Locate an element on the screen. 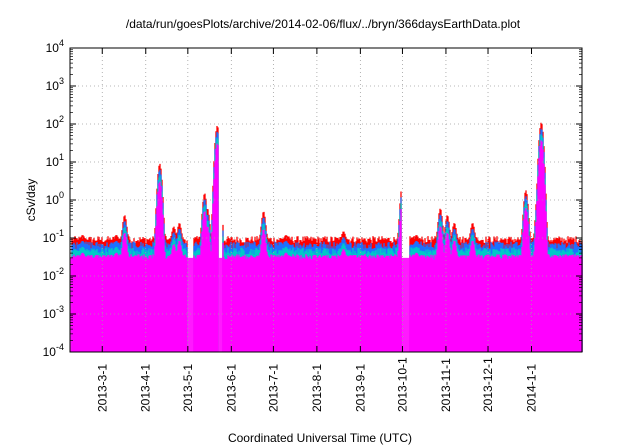 The width and height of the screenshot is (640, 448). y-tick-label: 10³ is located at coordinates (55, 84).